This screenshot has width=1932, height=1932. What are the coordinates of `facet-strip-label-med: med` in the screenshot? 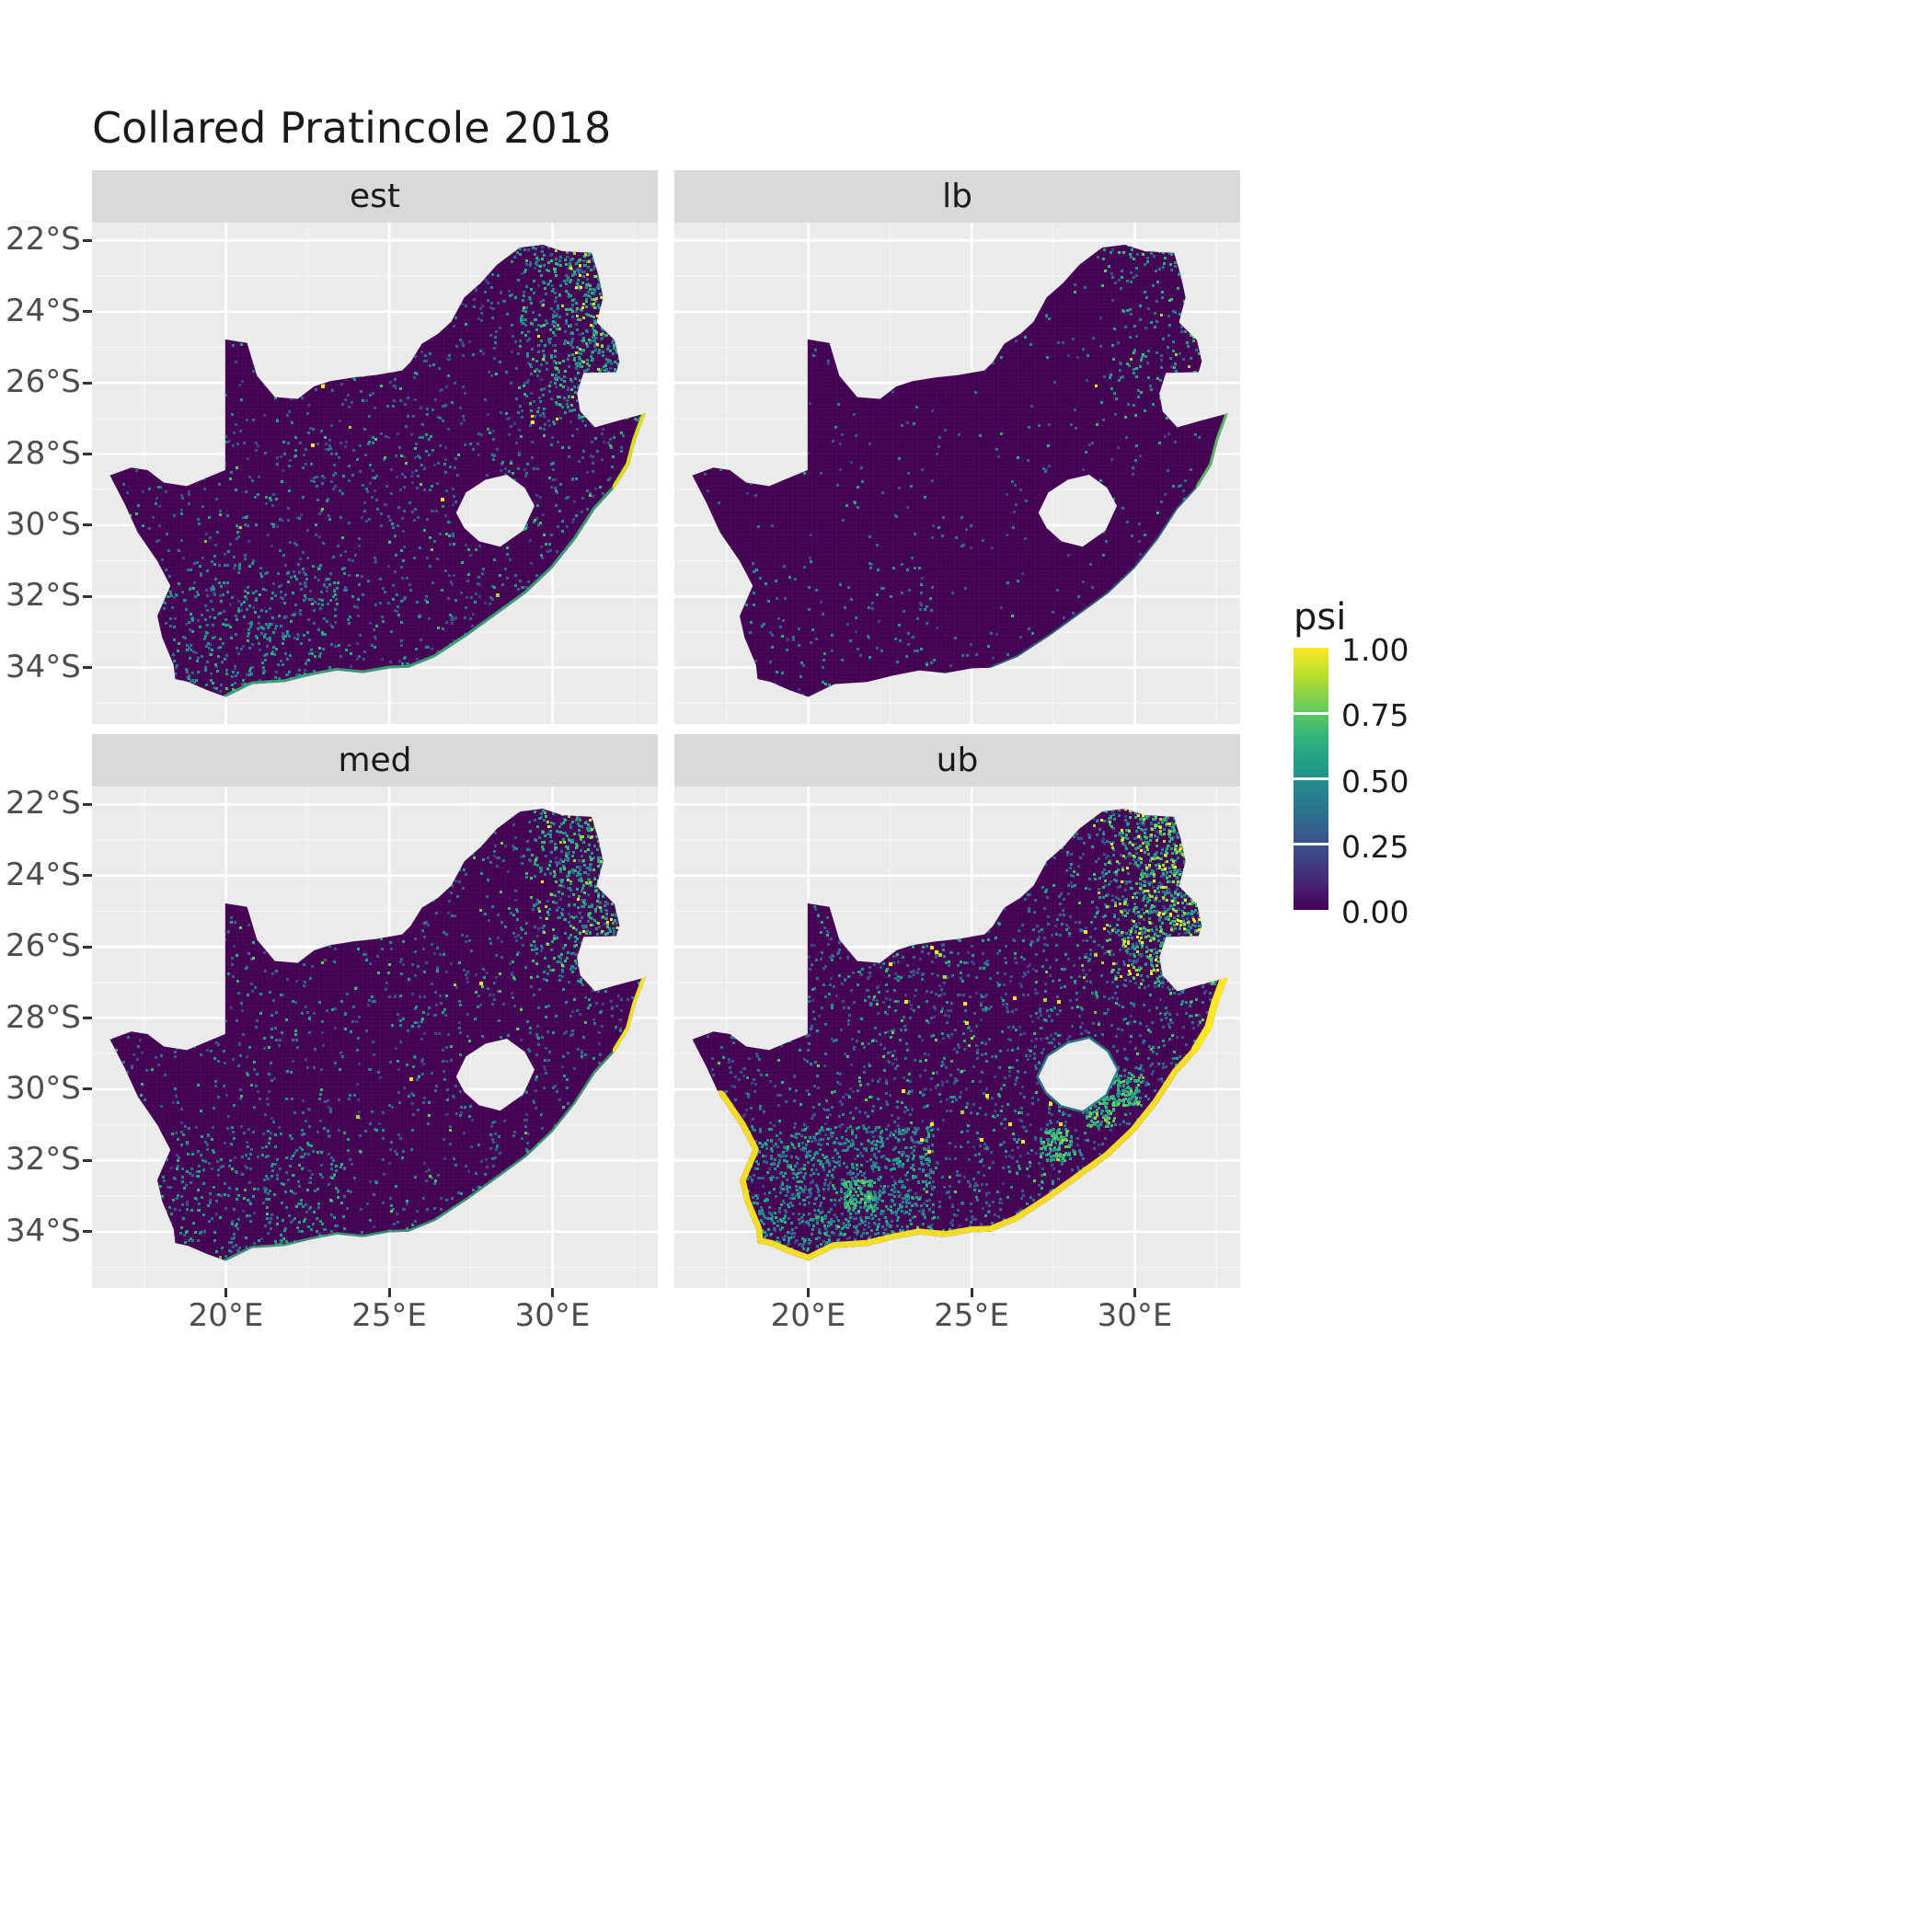 It's located at (375, 760).